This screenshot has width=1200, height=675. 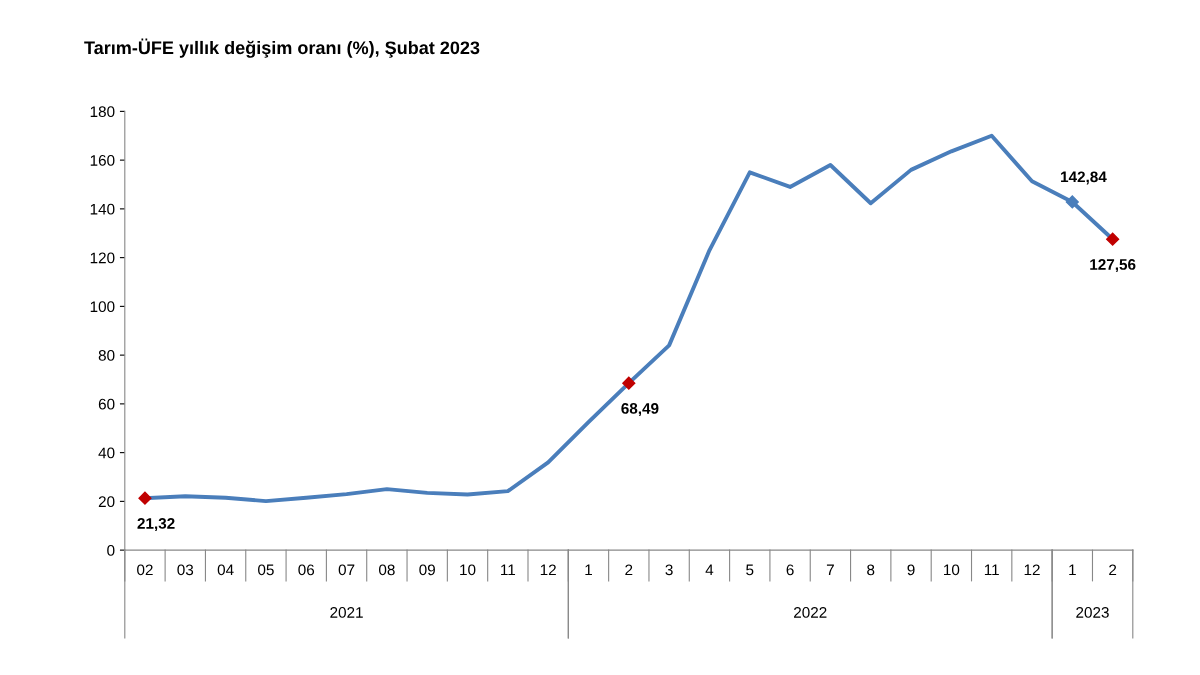 What do you see at coordinates (102, 209) in the screenshot?
I see `y-tick-label: 140` at bounding box center [102, 209].